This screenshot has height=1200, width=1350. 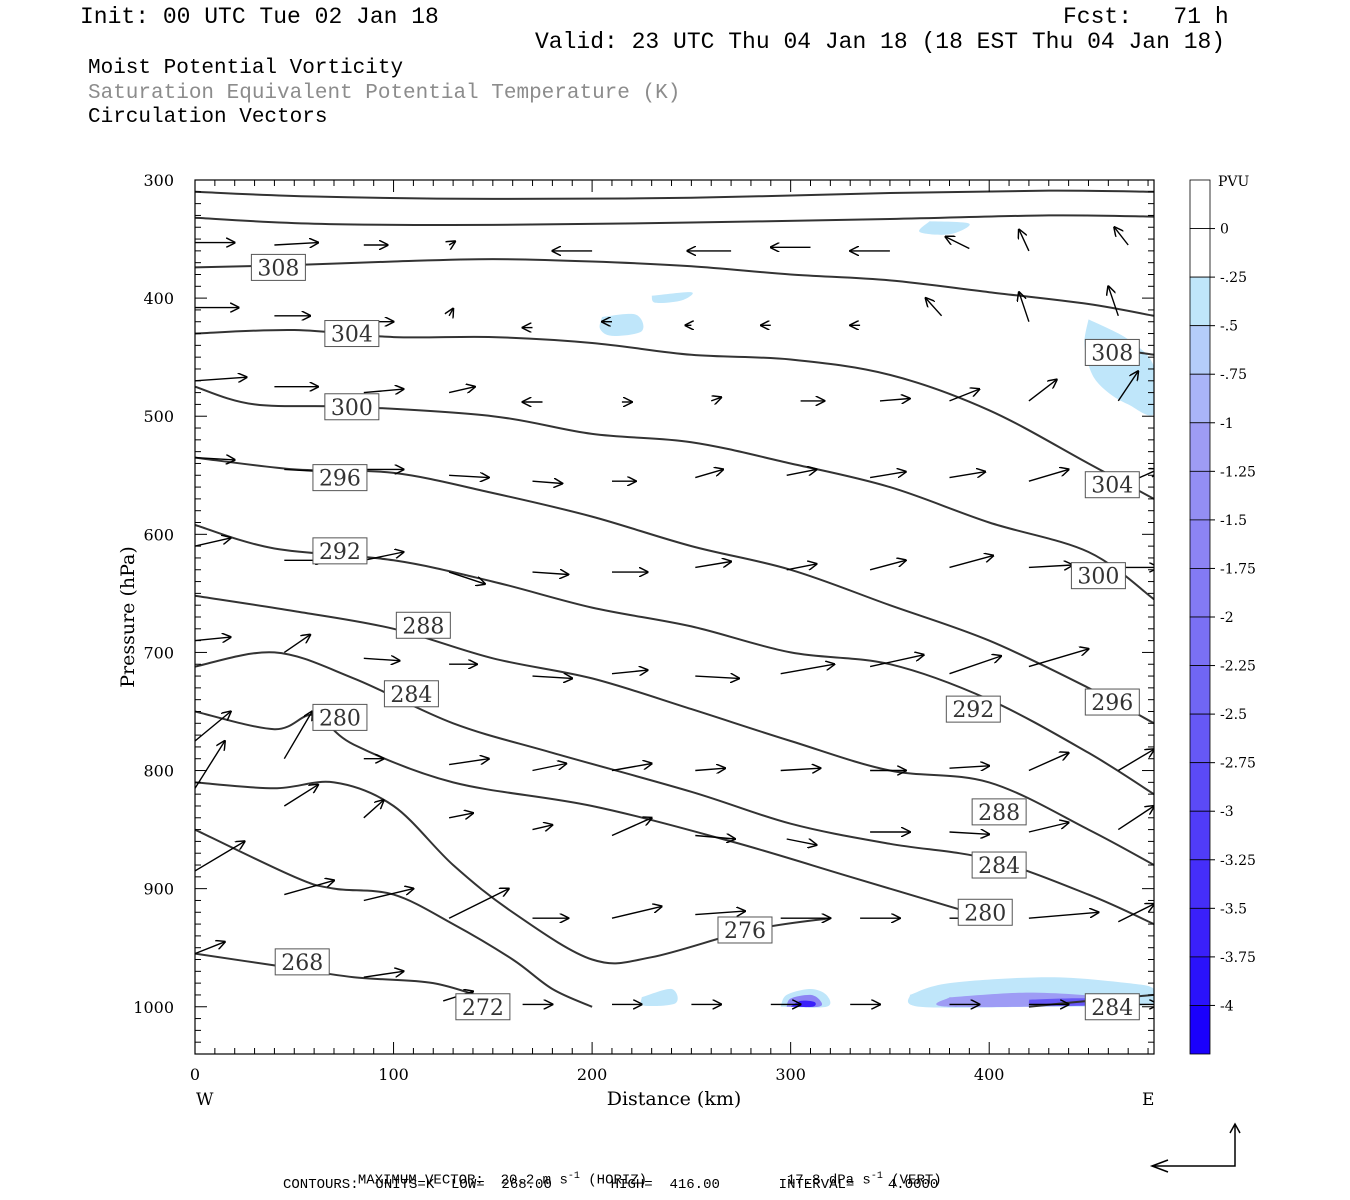 I want to click on contour-label-text: 292, so click(x=973, y=710).